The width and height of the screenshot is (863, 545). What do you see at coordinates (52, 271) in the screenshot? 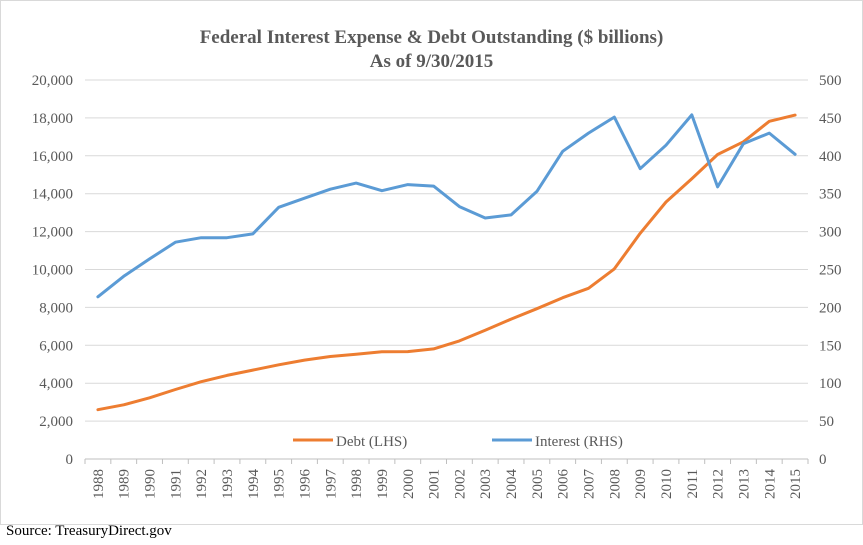
I see `y-left-tick-label: 10,000` at bounding box center [52, 271].